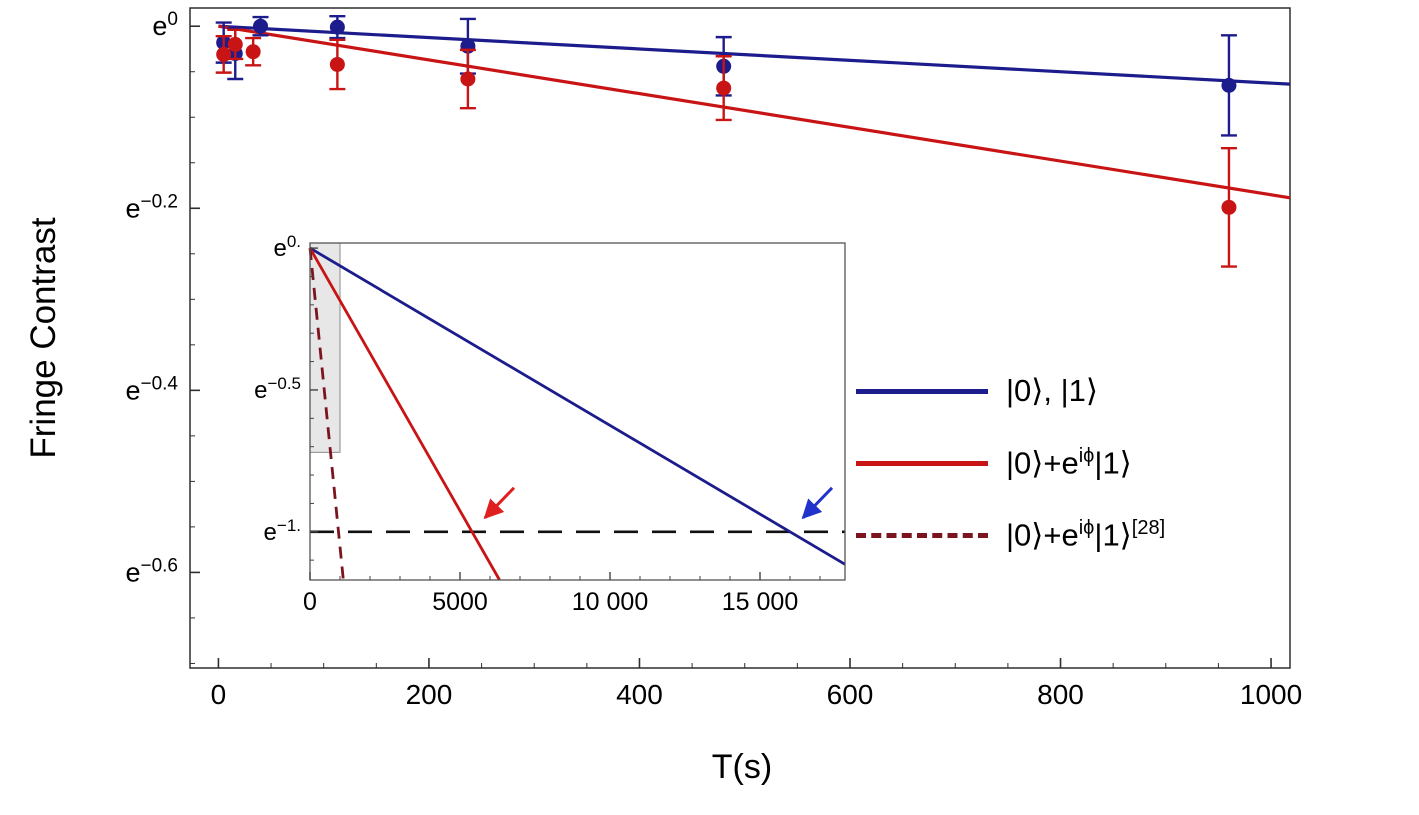 This screenshot has width=1419, height=815. I want to click on x-axis-title: T(s), so click(742, 767).